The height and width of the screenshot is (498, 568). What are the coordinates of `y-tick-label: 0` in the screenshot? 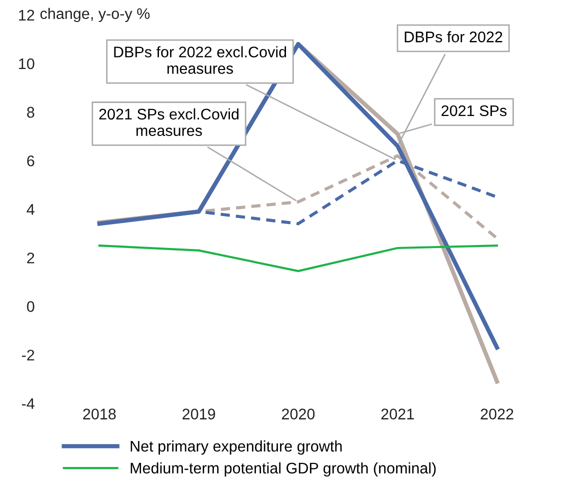 It's located at (30, 306).